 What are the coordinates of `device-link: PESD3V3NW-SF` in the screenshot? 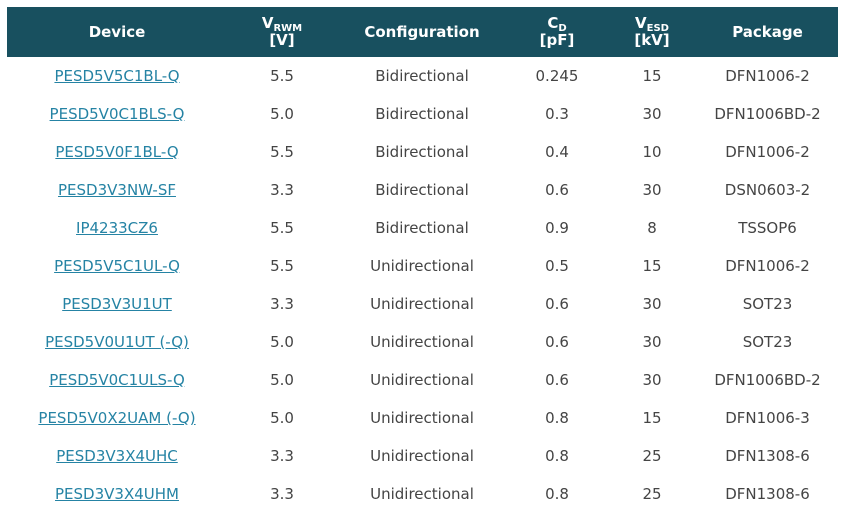 It's located at (117, 190).